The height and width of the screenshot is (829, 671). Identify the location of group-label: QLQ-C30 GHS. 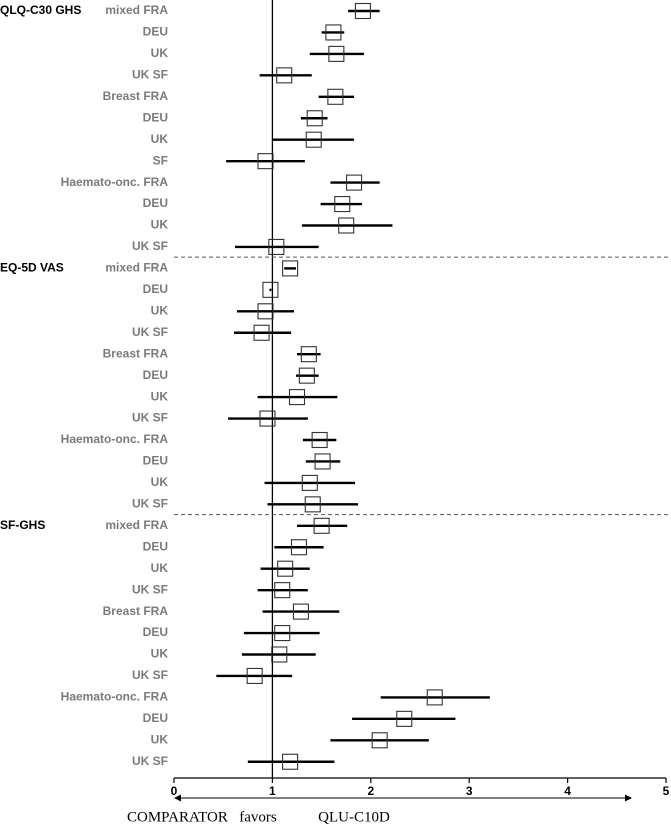
(40, 10).